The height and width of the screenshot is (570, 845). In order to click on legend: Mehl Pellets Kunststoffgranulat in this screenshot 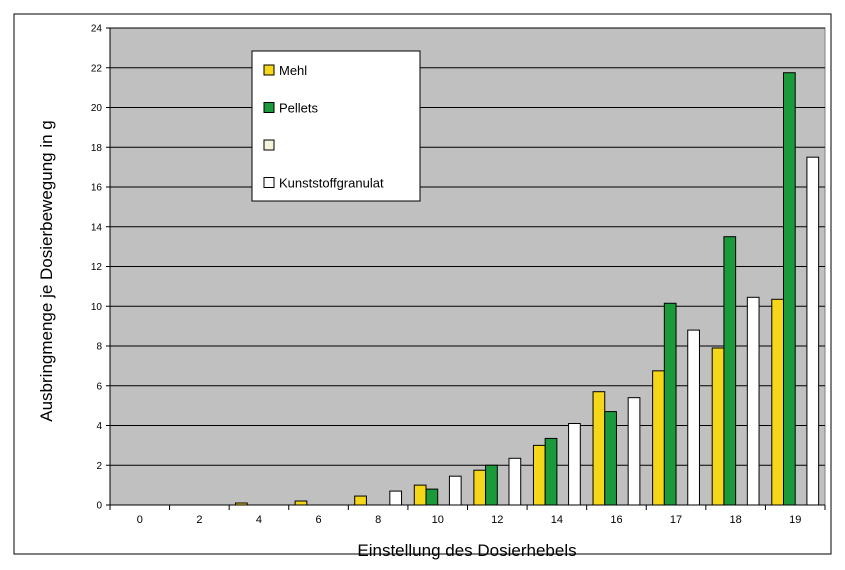, I will do `click(336, 126)`.